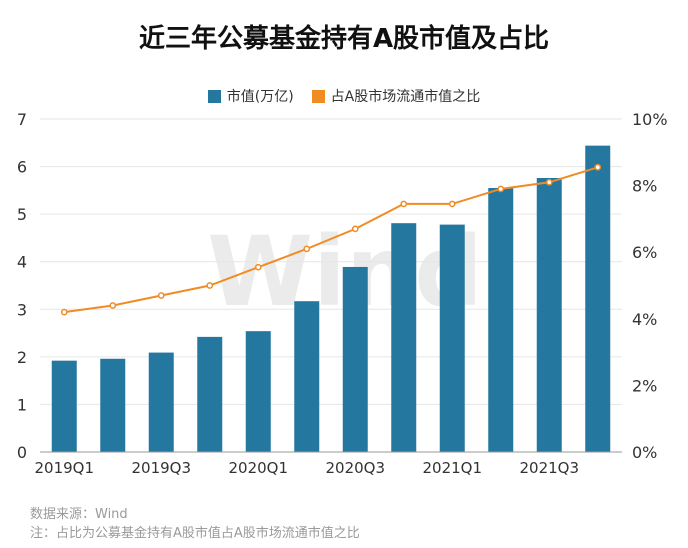  Describe the element at coordinates (260, 97) in the screenshot. I see `legend-label-market-value: 市值(万亿)` at that location.